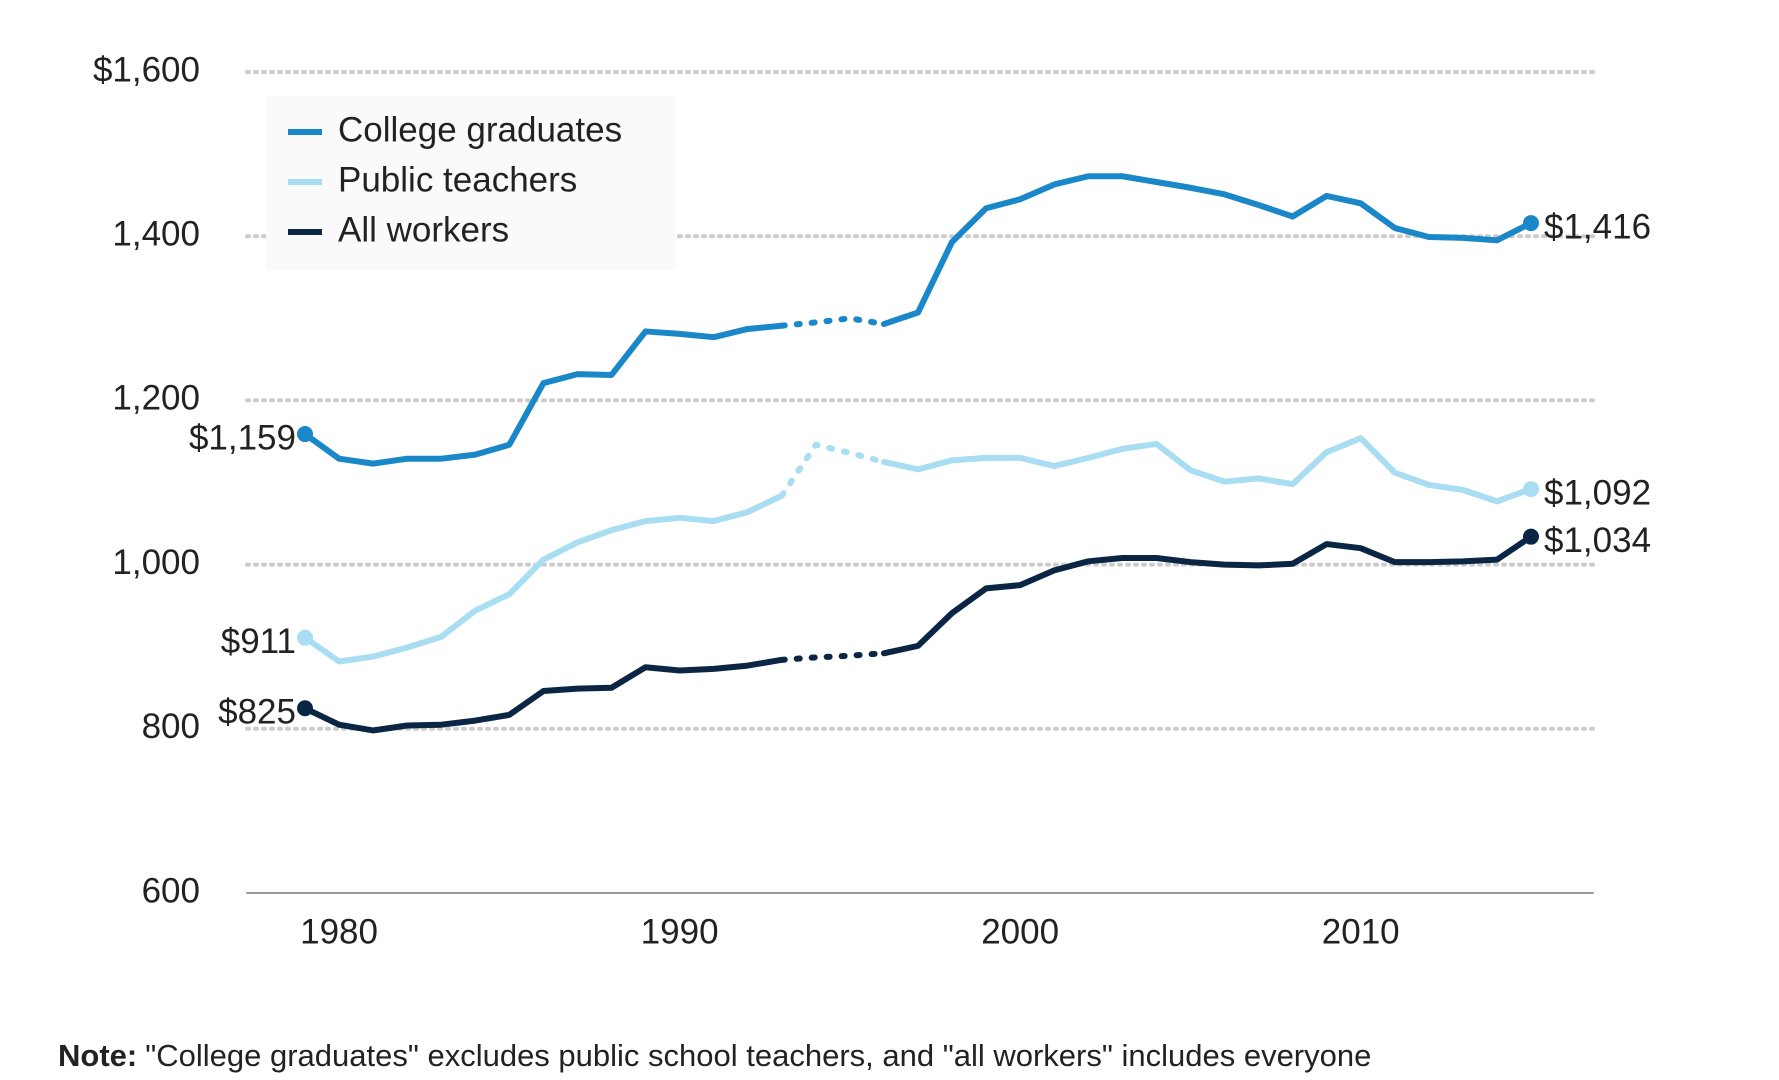 Image resolution: width=1779 pixels, height=1080 pixels. What do you see at coordinates (257, 712) in the screenshot?
I see `value-label: $825` at bounding box center [257, 712].